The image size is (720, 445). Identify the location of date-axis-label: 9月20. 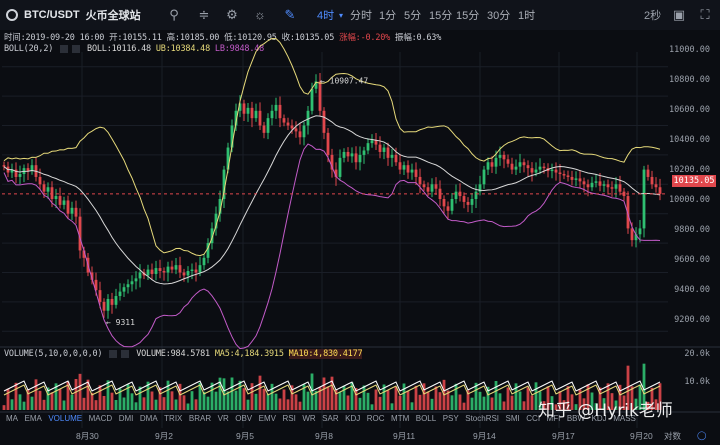
(641, 436).